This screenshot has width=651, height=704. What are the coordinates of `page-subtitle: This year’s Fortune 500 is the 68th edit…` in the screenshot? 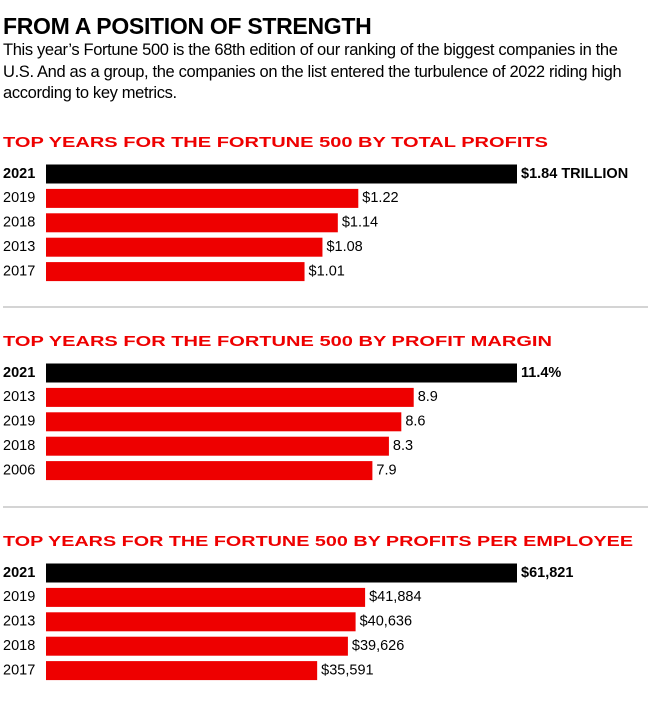 It's located at (312, 71).